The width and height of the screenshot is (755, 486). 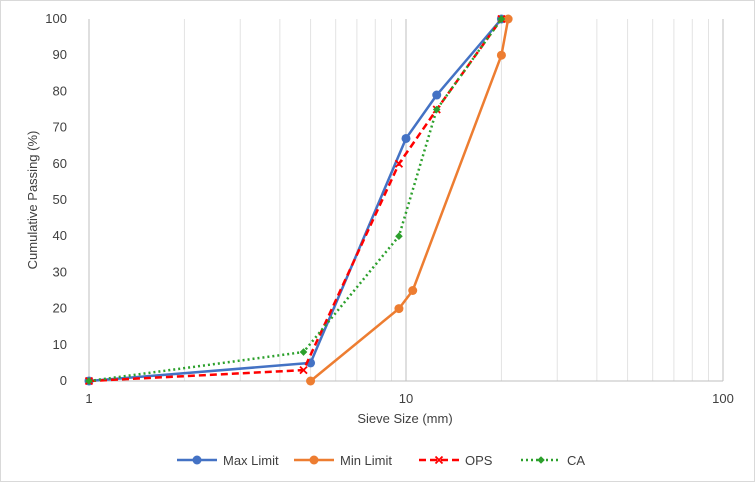 I want to click on legend-label-ops: OPS, so click(x=479, y=460).